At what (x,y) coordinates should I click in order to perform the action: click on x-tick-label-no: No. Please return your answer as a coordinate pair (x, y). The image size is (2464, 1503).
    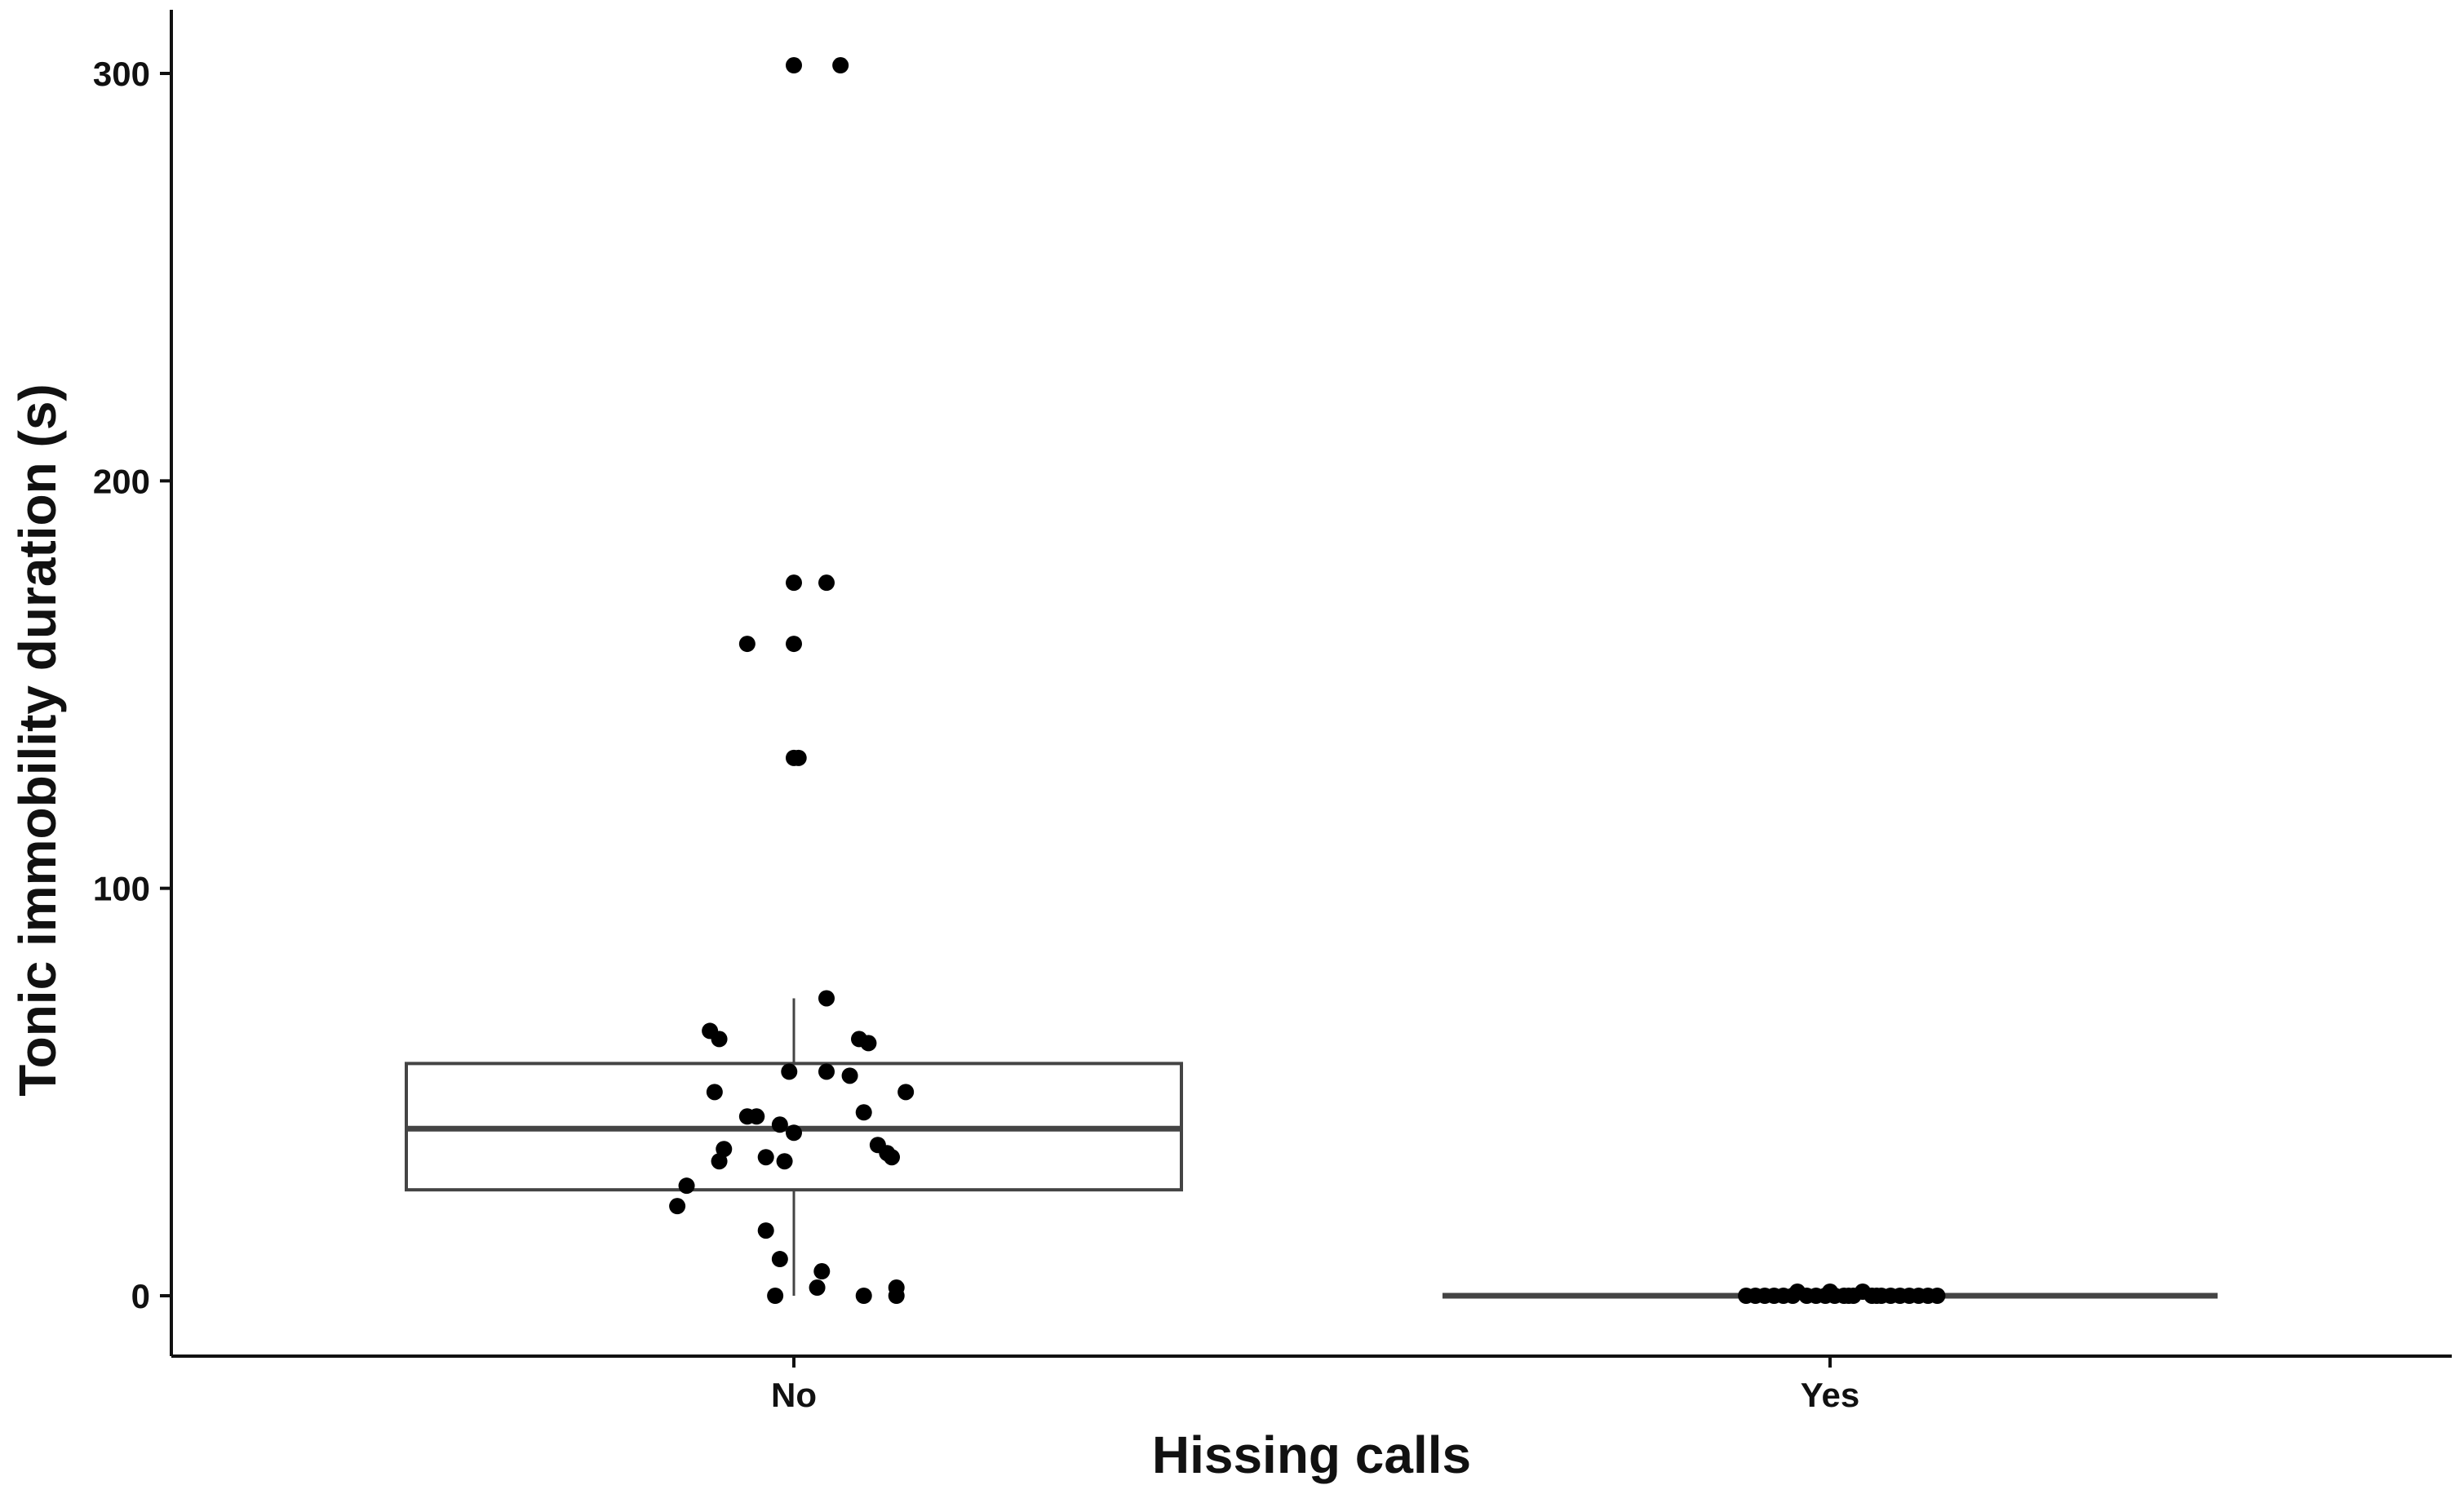
    Looking at the image, I should click on (794, 1395).